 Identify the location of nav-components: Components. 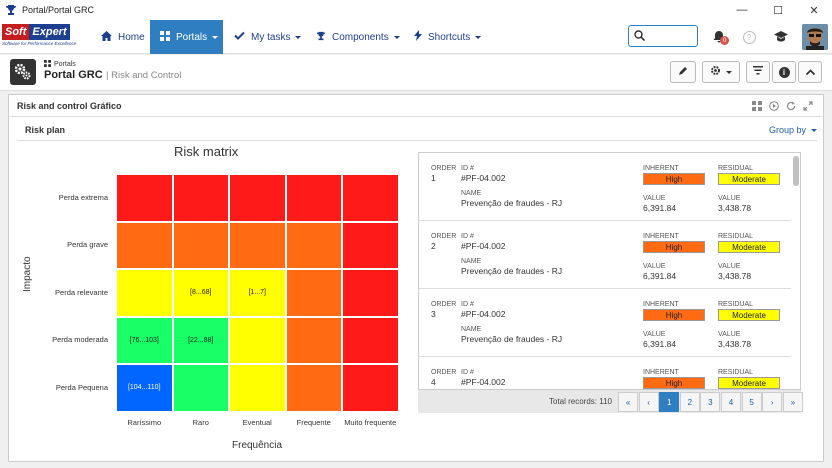
(358, 37).